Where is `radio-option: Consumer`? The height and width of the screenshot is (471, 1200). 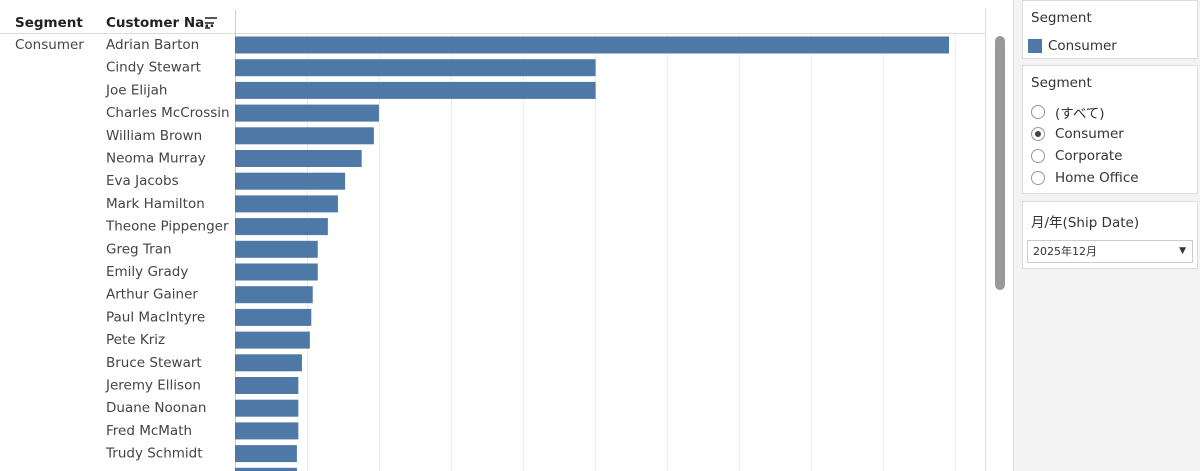 radio-option: Consumer is located at coordinates (1077, 134).